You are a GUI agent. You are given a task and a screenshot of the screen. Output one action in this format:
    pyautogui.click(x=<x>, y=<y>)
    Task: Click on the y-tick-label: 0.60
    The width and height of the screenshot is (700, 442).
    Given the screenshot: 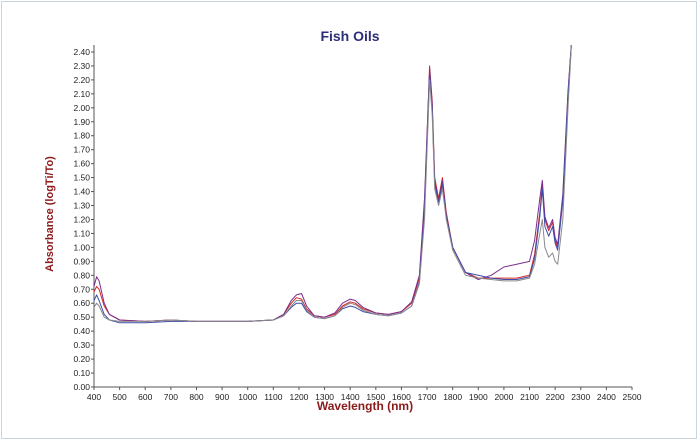 What is the action you would take?
    pyautogui.click(x=81, y=303)
    